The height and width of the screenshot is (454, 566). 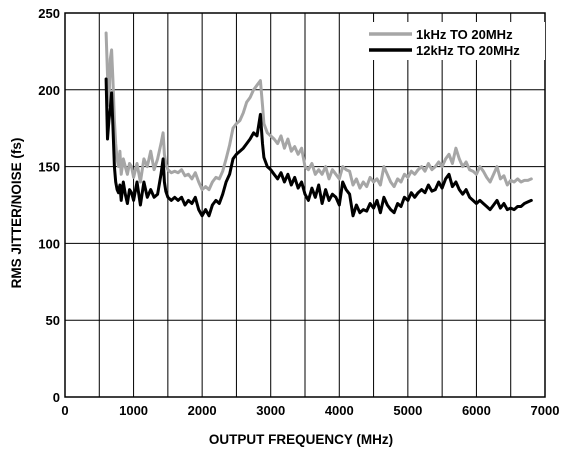 I want to click on legend-background, so click(x=455, y=41).